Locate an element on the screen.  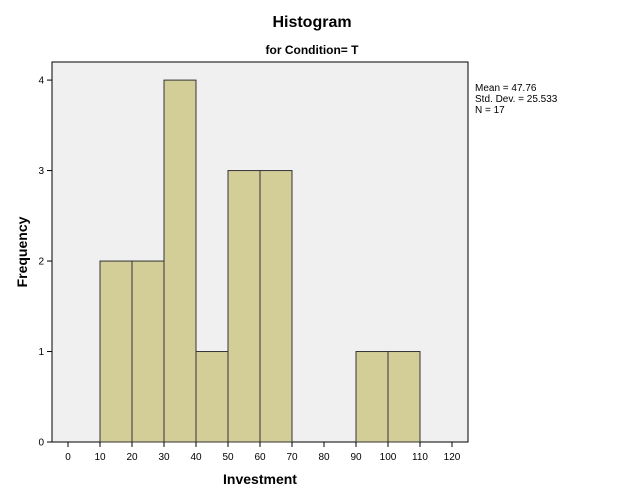
y-tick-label: 0 is located at coordinates (41, 443).